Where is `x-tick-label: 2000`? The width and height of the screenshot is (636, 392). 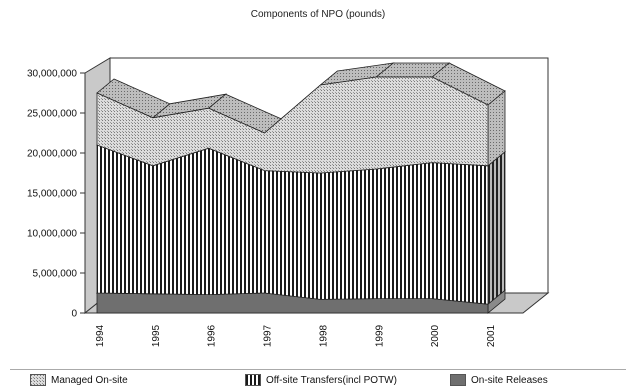
x-tick-label: 2000 is located at coordinates (435, 335).